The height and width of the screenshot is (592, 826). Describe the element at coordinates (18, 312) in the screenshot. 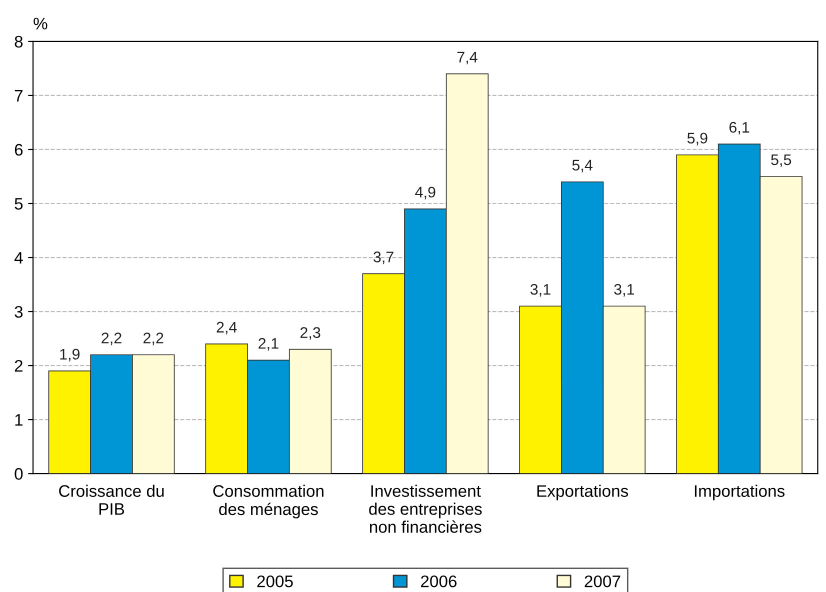

I see `y-tick-label: 3` at that location.